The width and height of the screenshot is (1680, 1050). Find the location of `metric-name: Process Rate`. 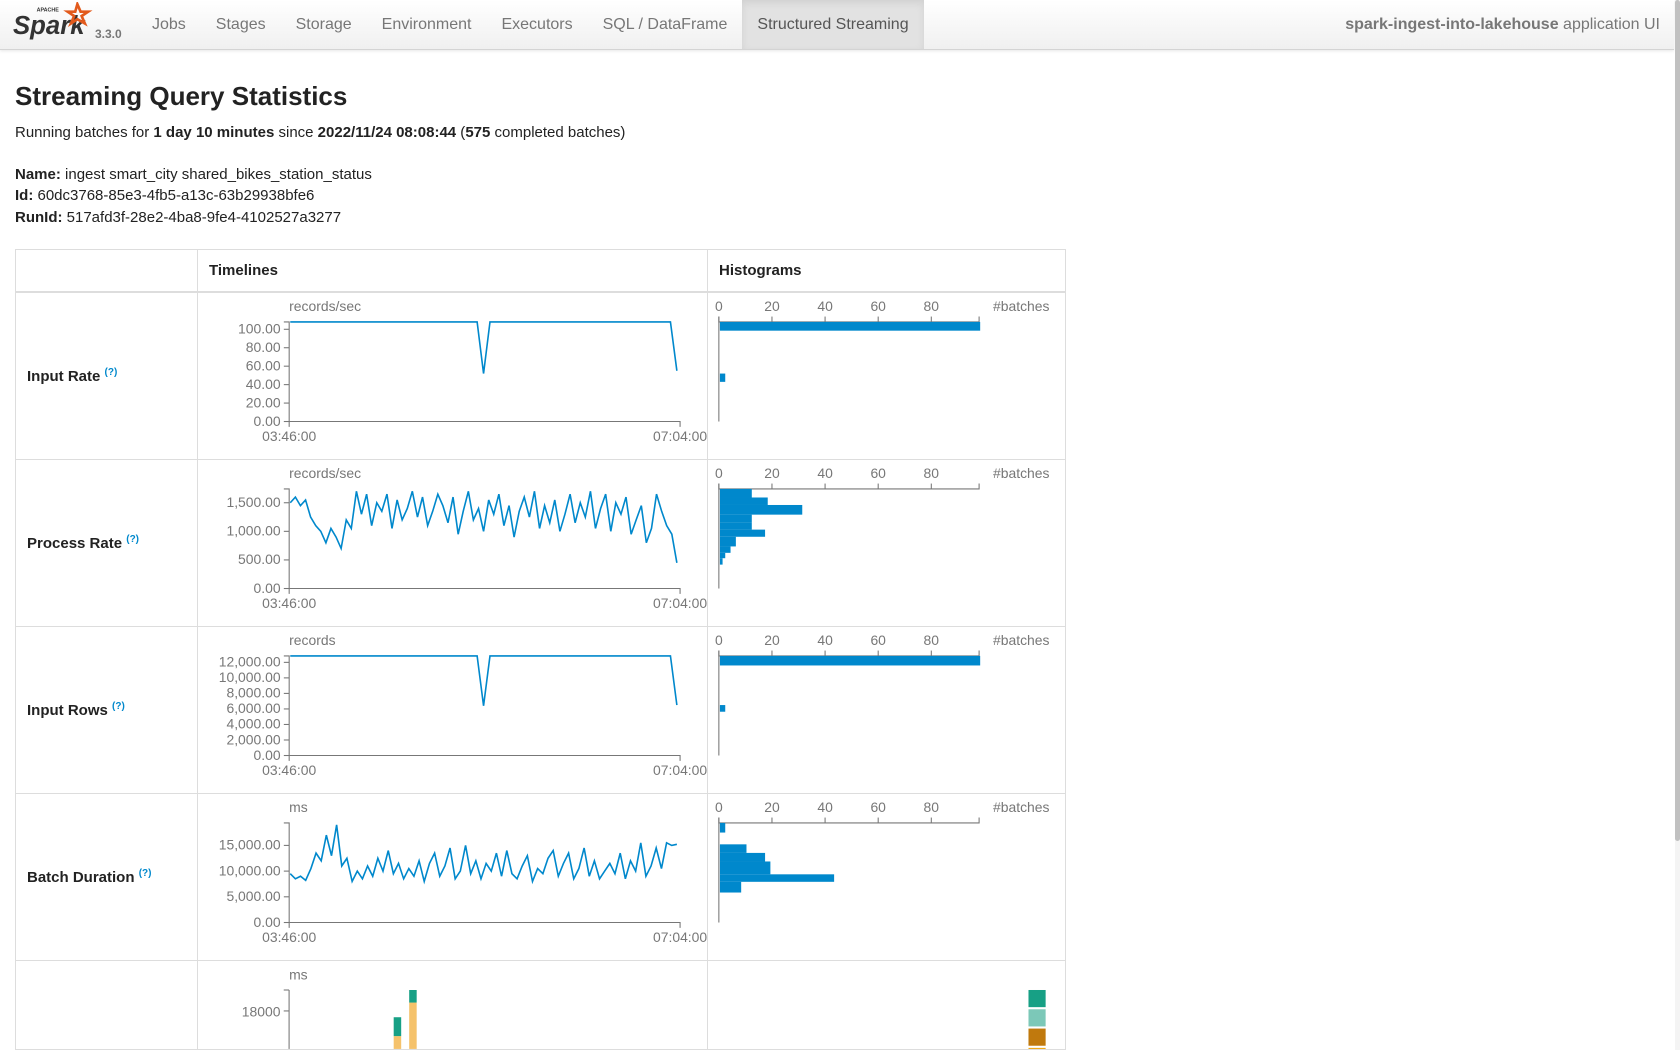

metric-name: Process Rate is located at coordinates (75, 543).